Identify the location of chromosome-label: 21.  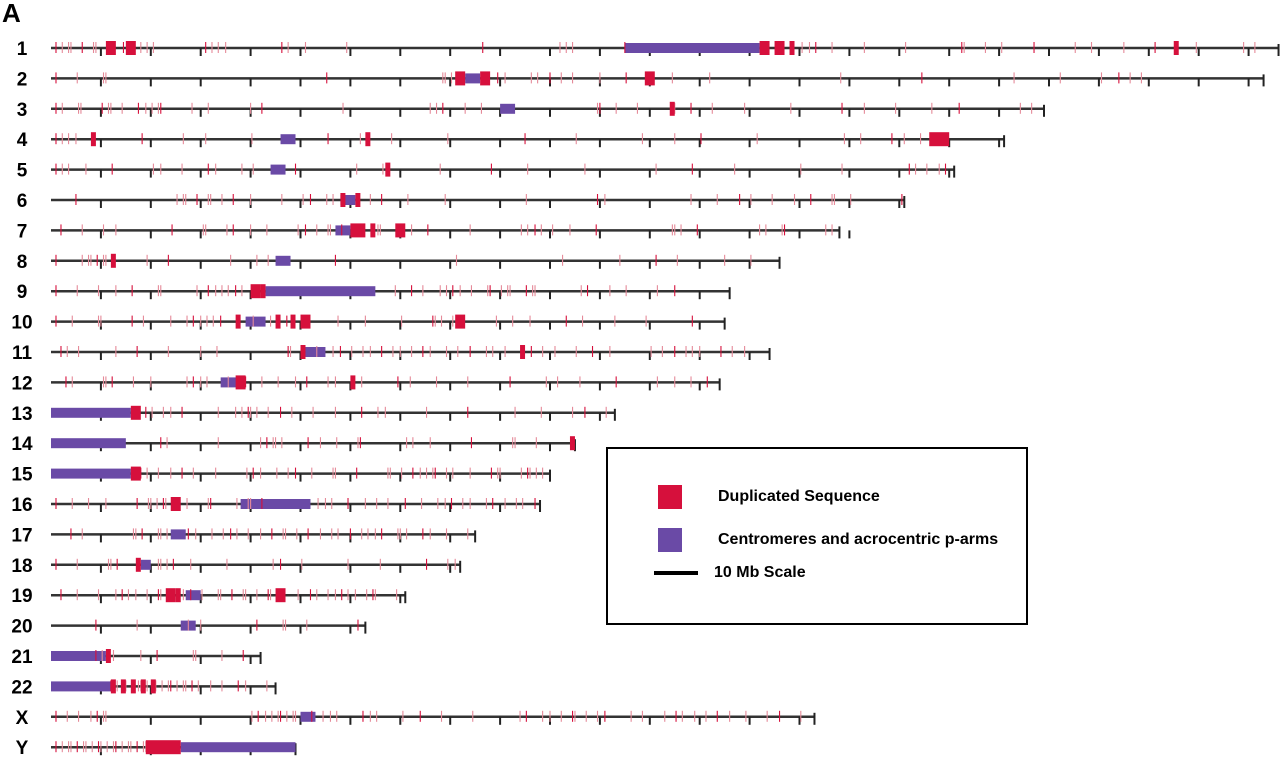
(22, 657).